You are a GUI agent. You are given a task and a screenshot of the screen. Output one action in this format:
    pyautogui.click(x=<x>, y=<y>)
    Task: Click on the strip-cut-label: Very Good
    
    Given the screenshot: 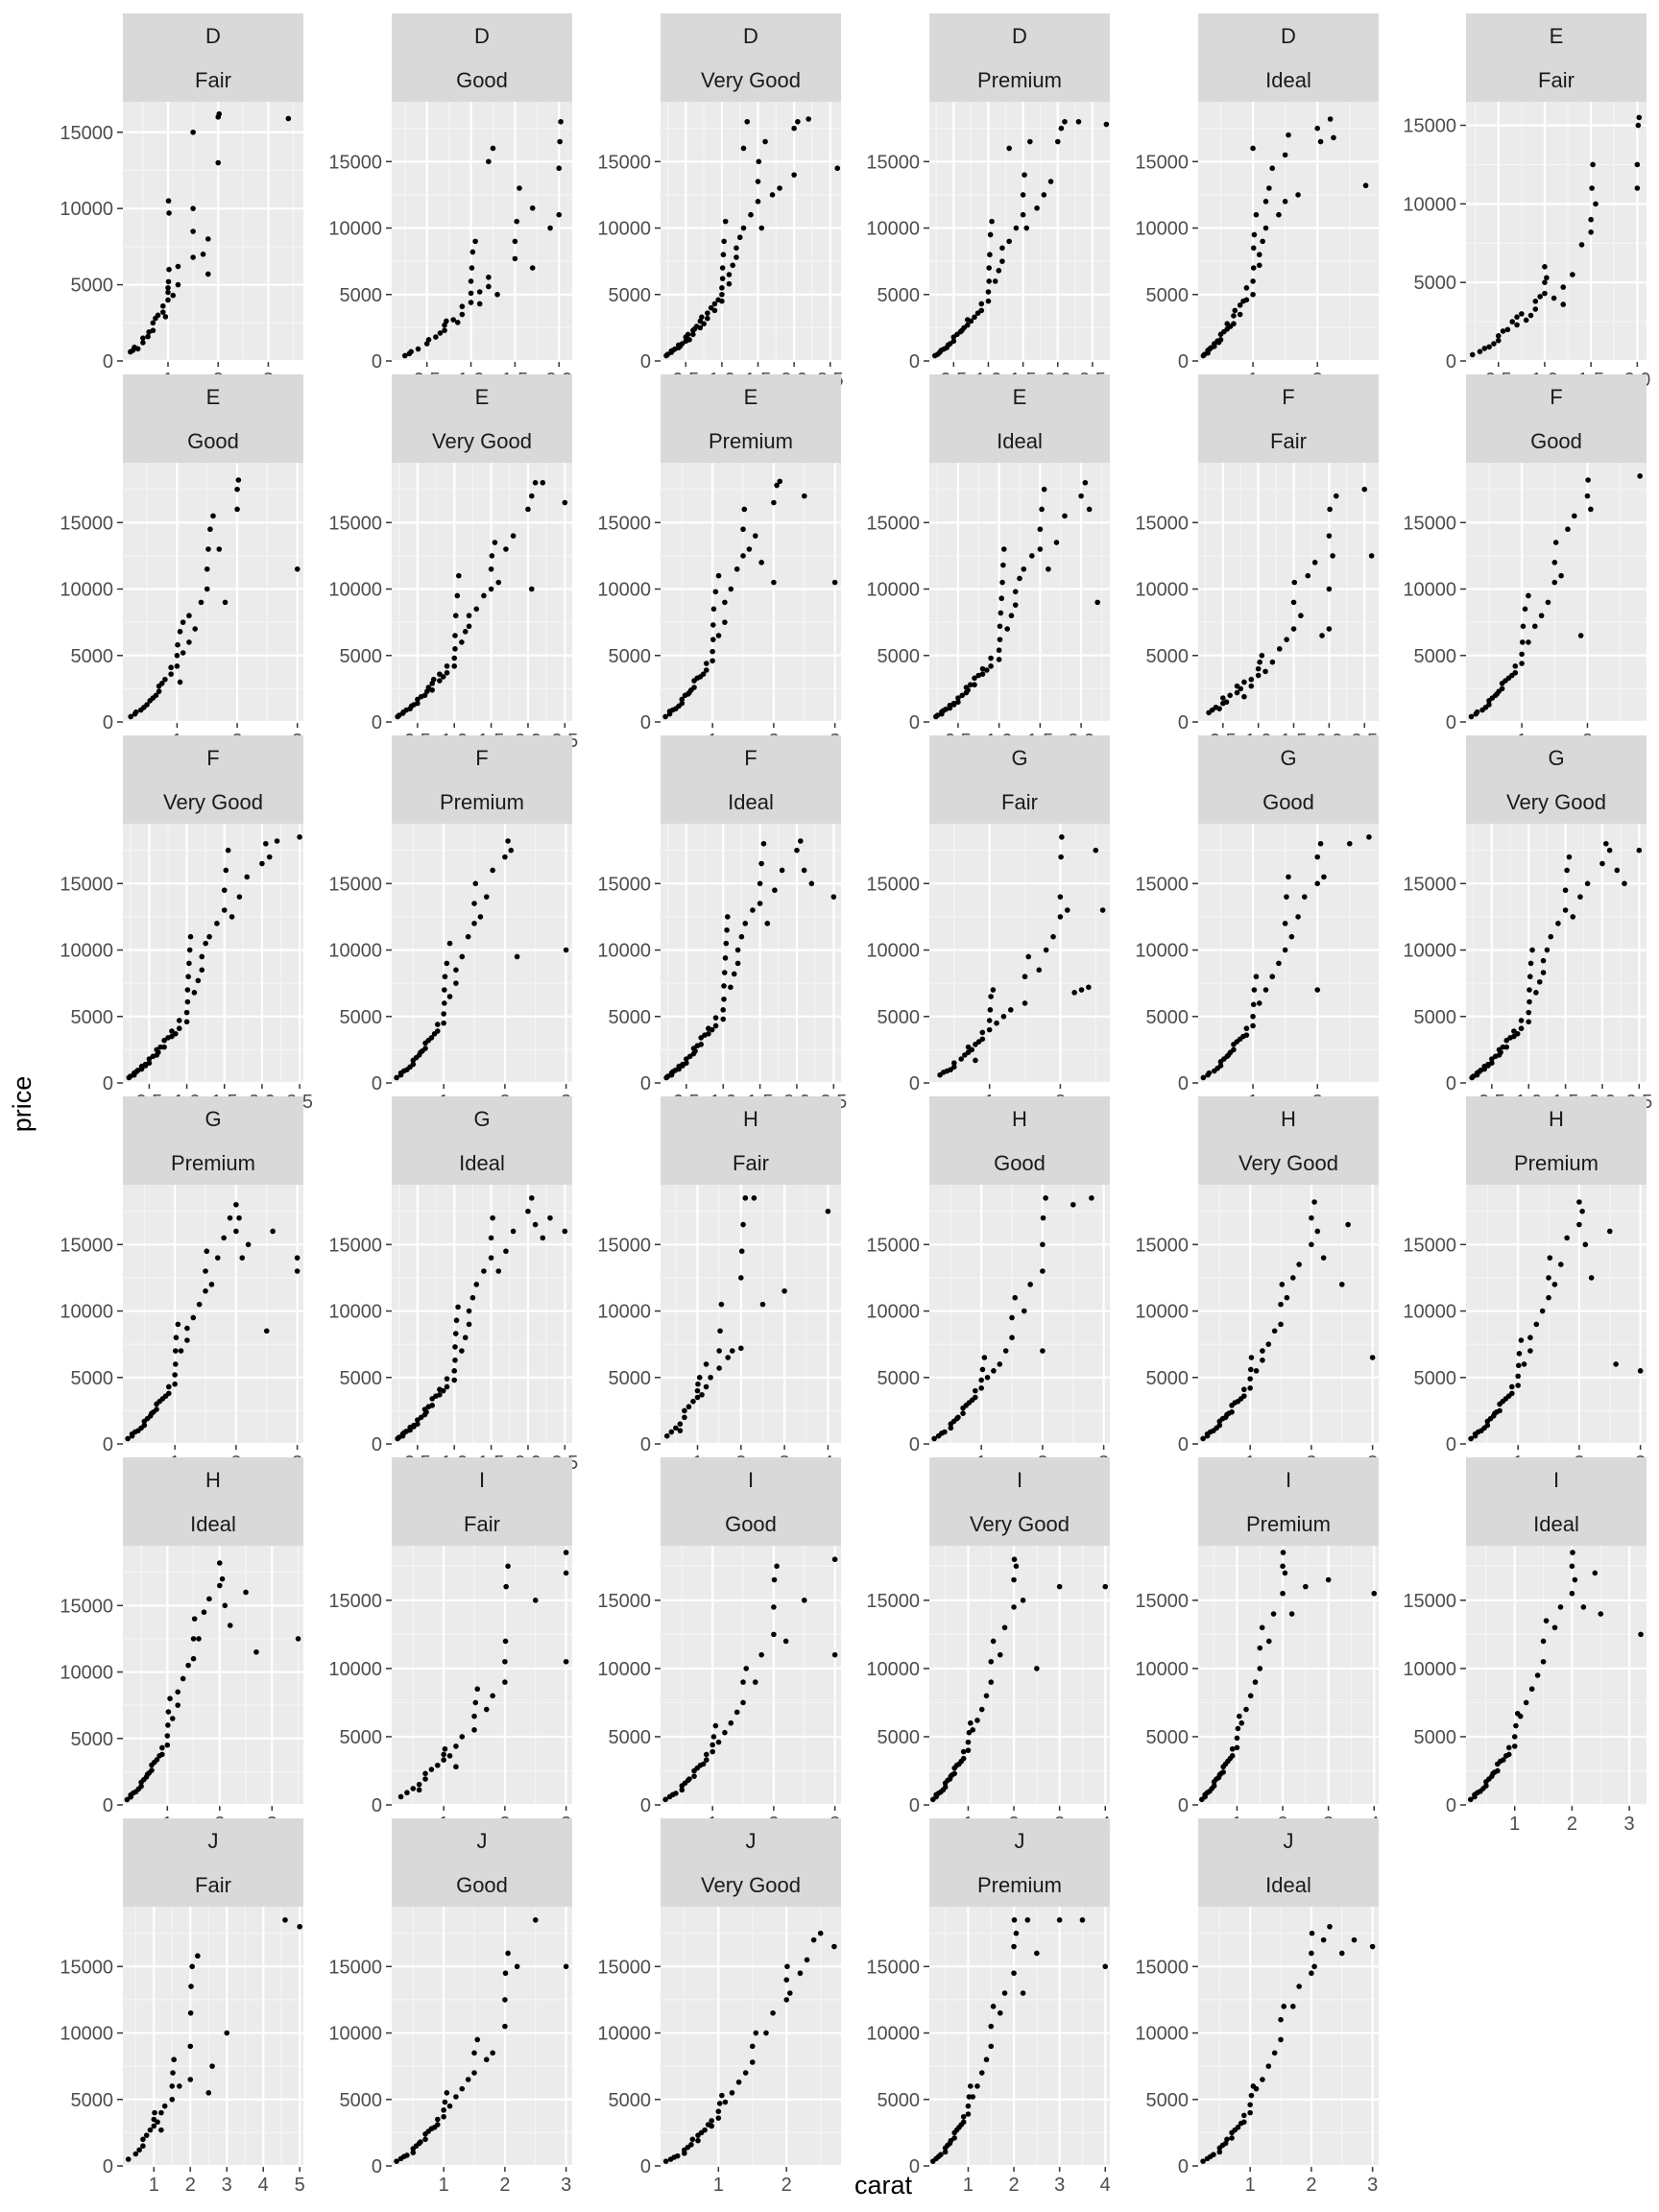 What is the action you would take?
    pyautogui.click(x=482, y=441)
    